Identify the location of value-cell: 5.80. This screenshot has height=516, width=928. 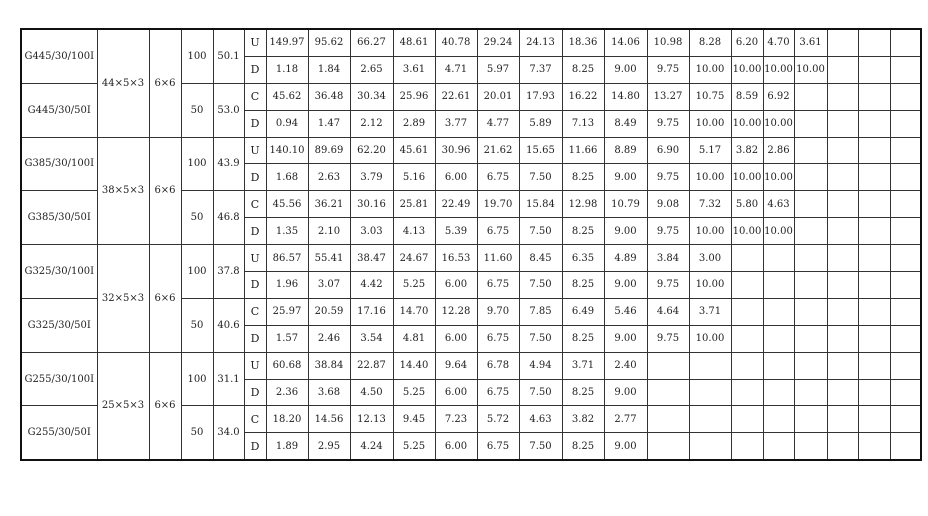
(747, 204).